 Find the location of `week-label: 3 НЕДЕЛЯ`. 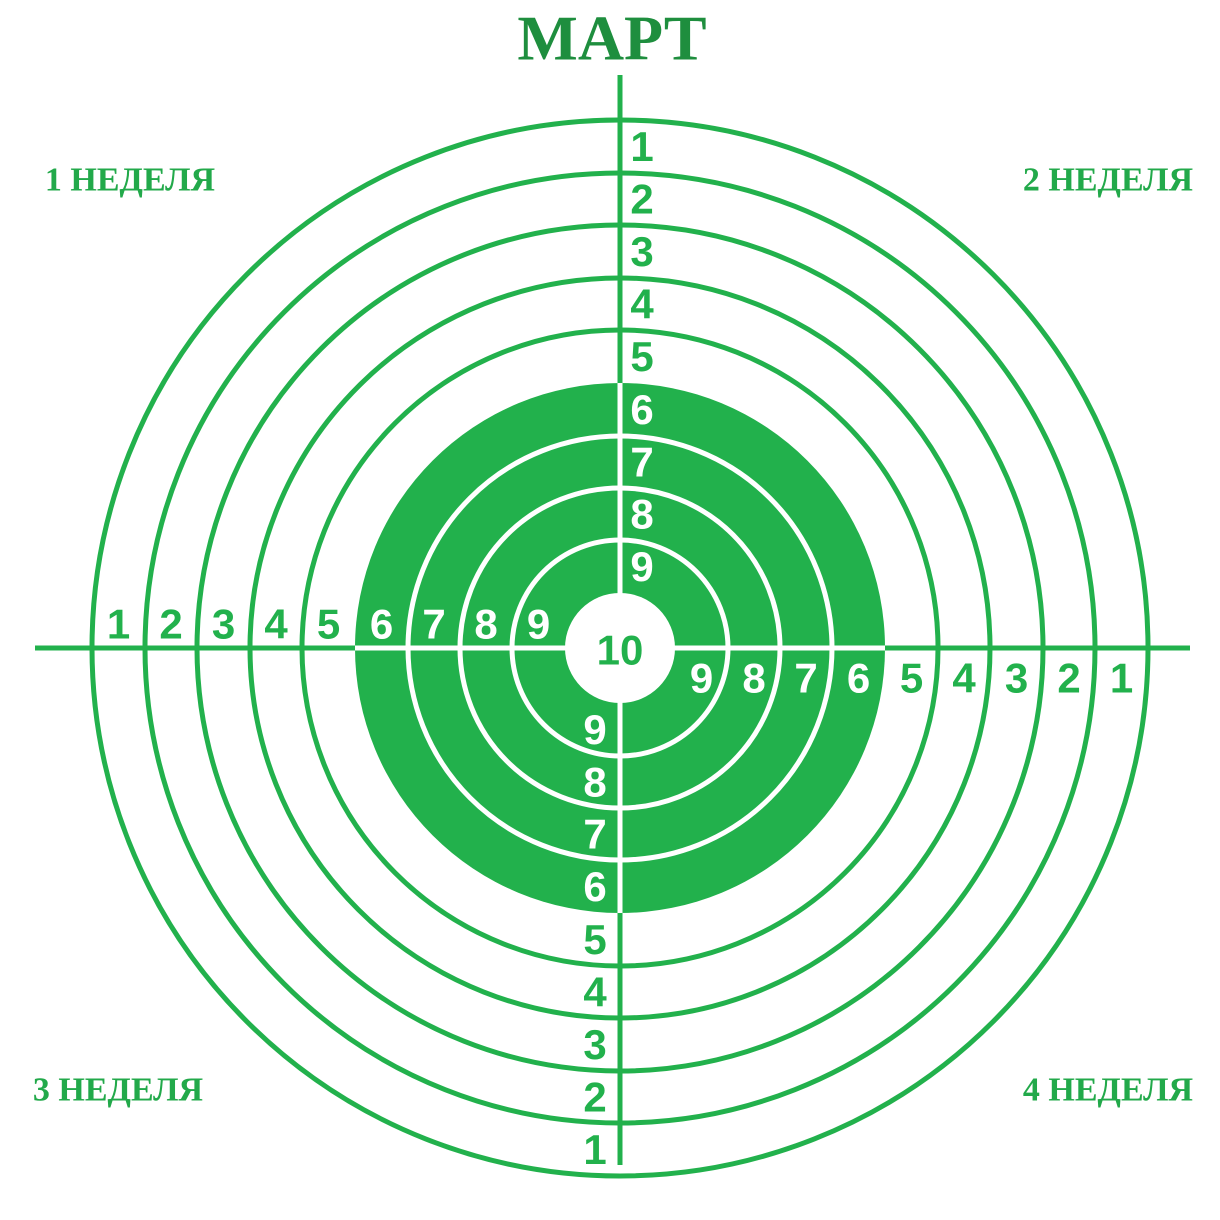

week-label: 3 НЕДЕЛЯ is located at coordinates (118, 1090).